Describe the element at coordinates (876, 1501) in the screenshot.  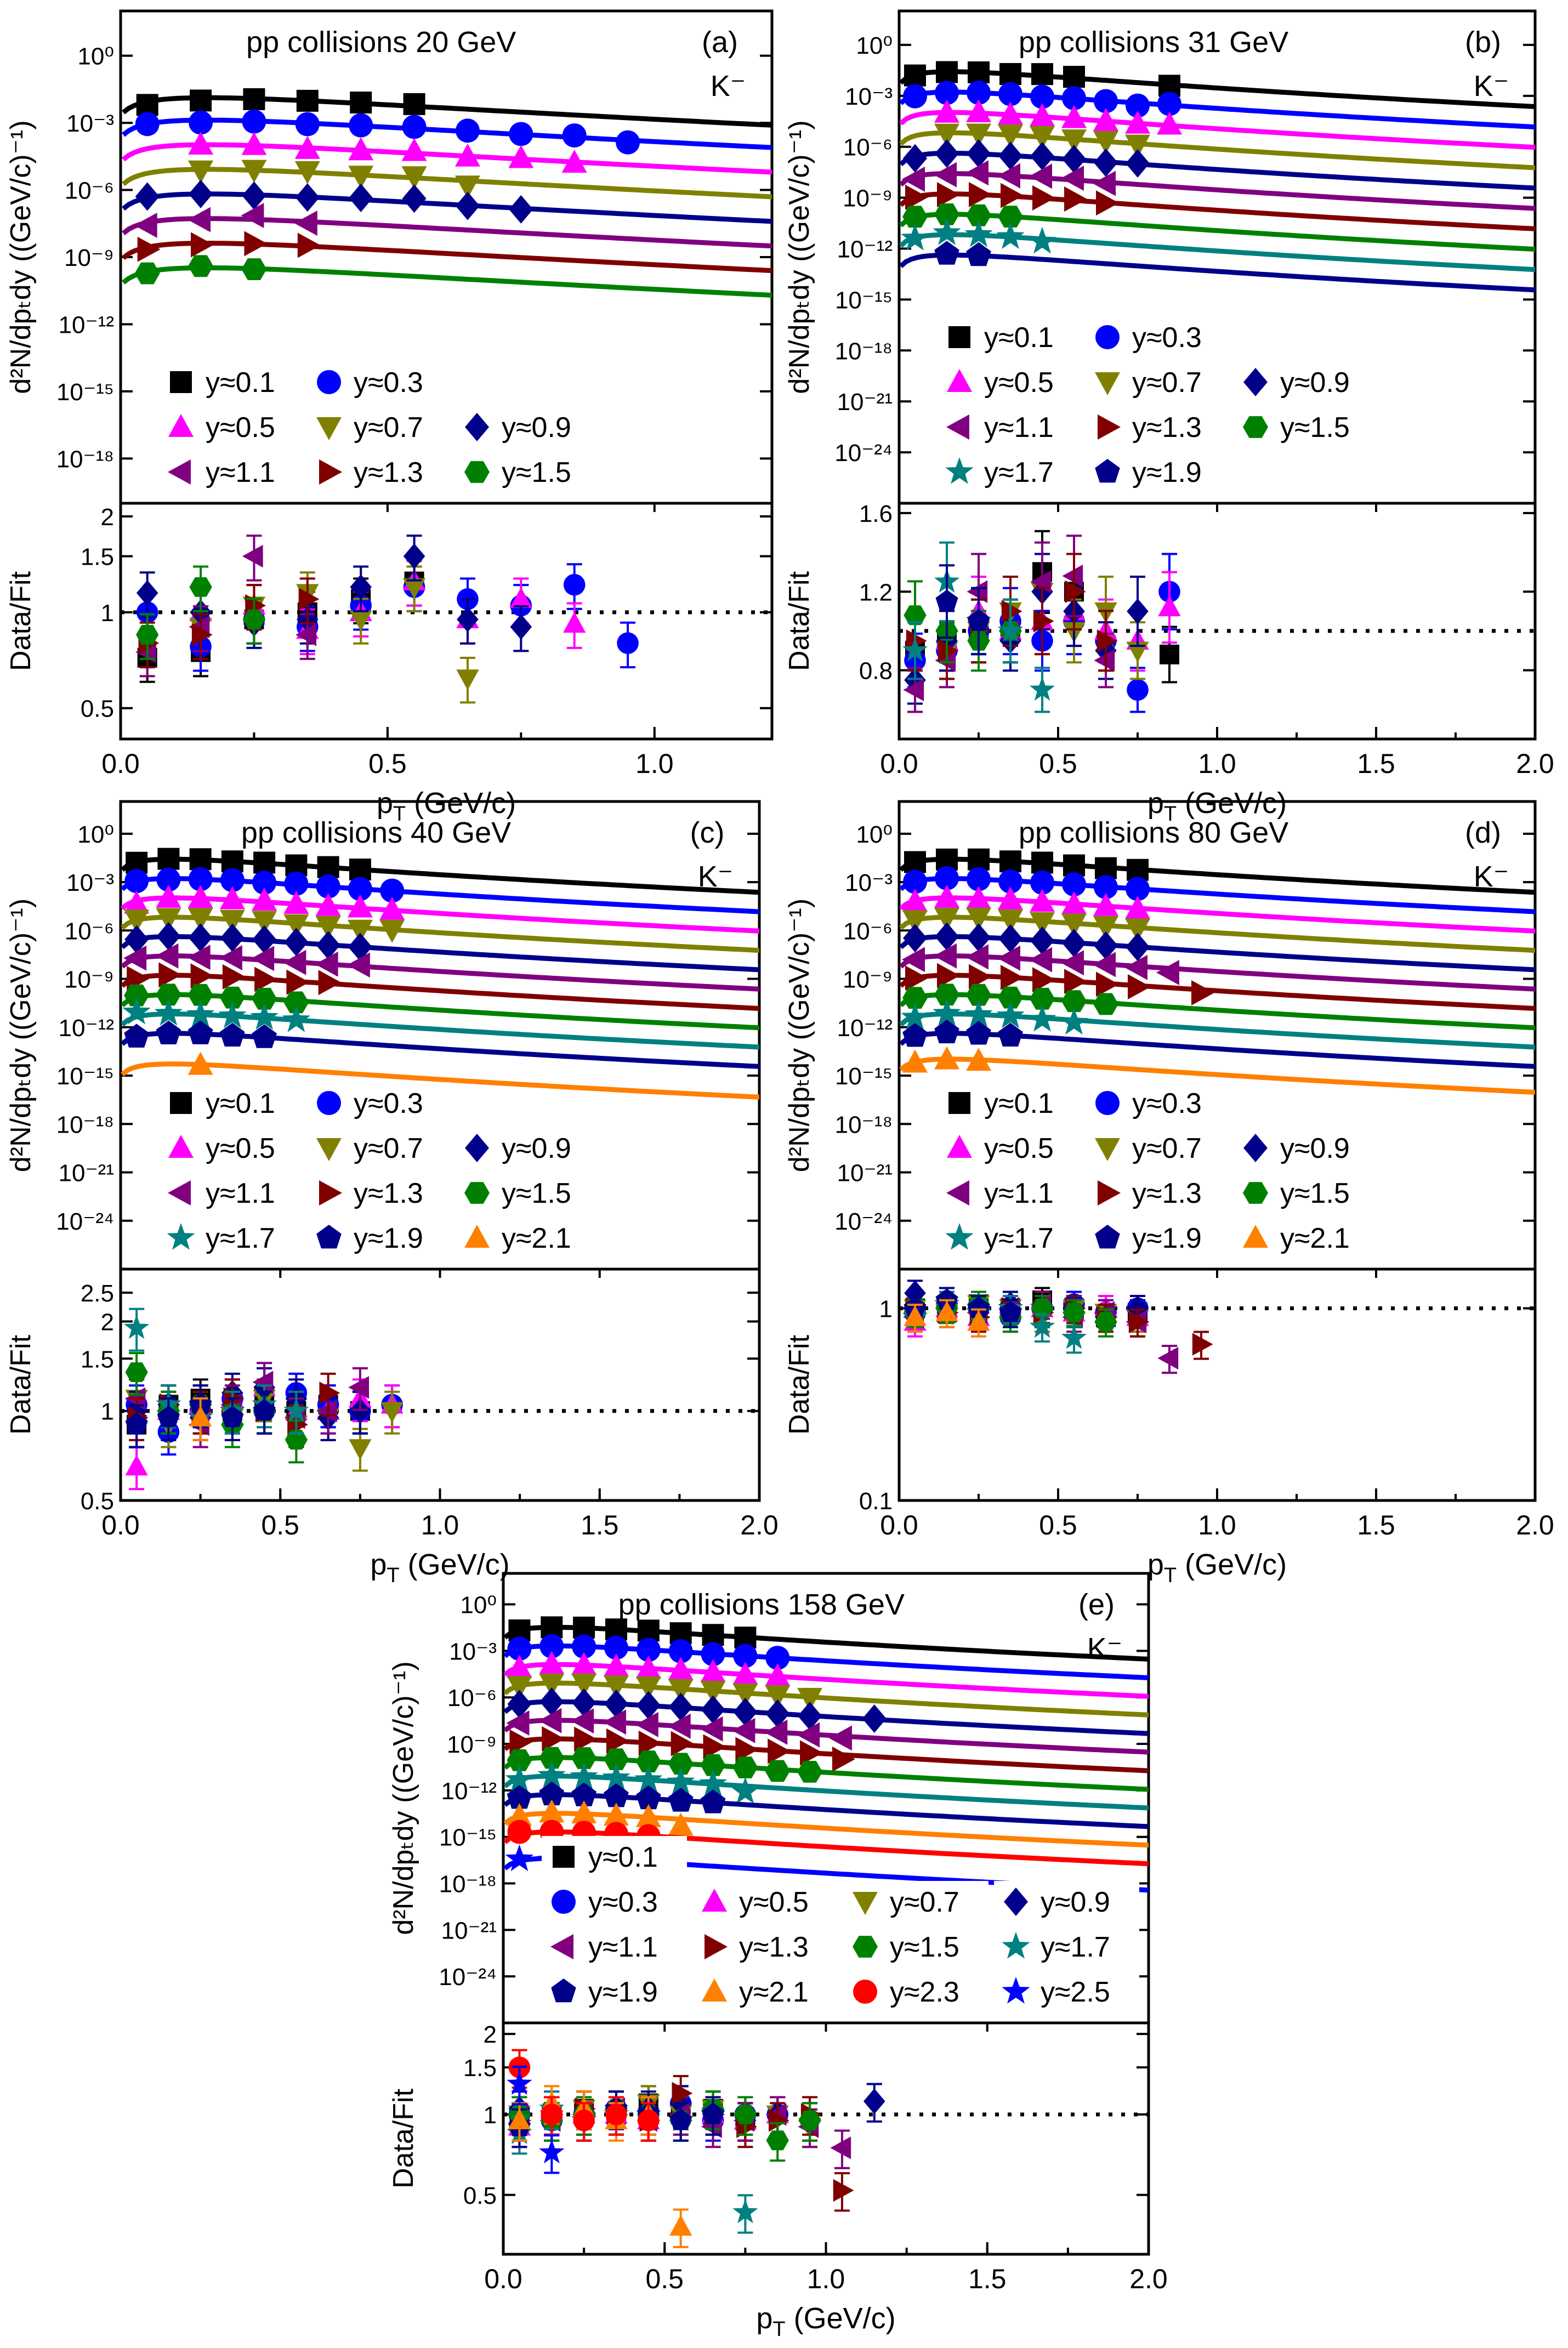
I see `ratio-y-tick-label: 0.1` at that location.